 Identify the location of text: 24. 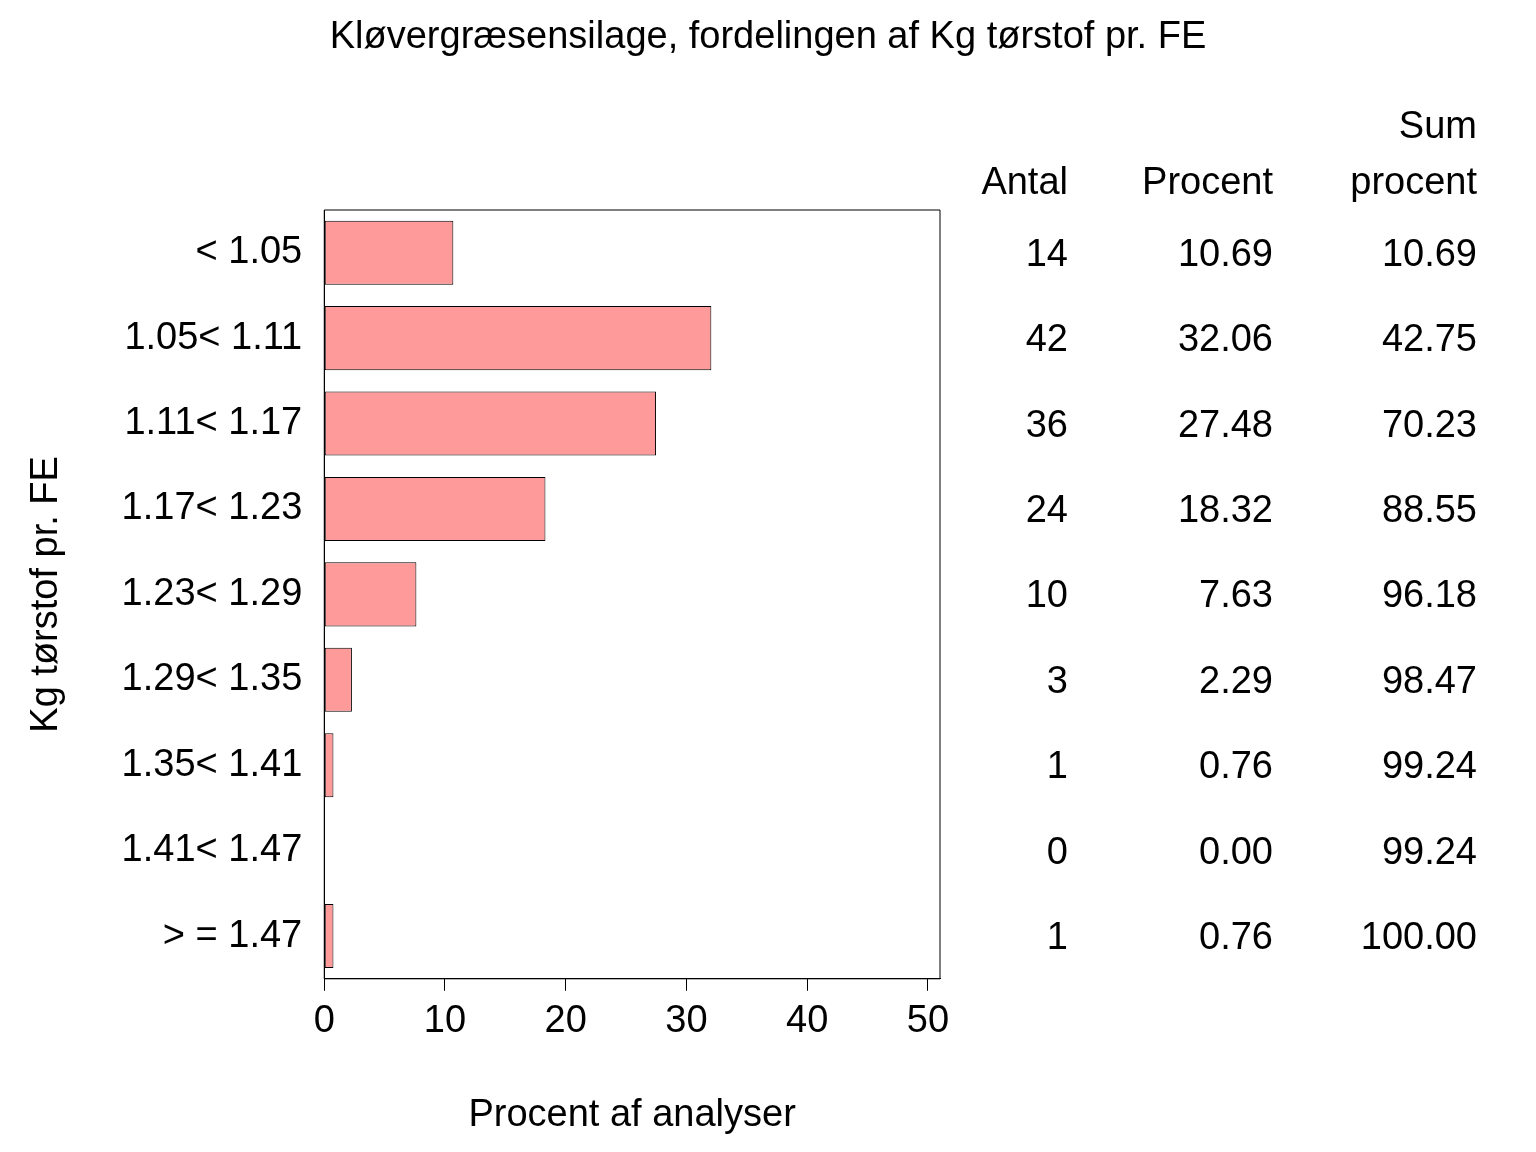
(1046, 508).